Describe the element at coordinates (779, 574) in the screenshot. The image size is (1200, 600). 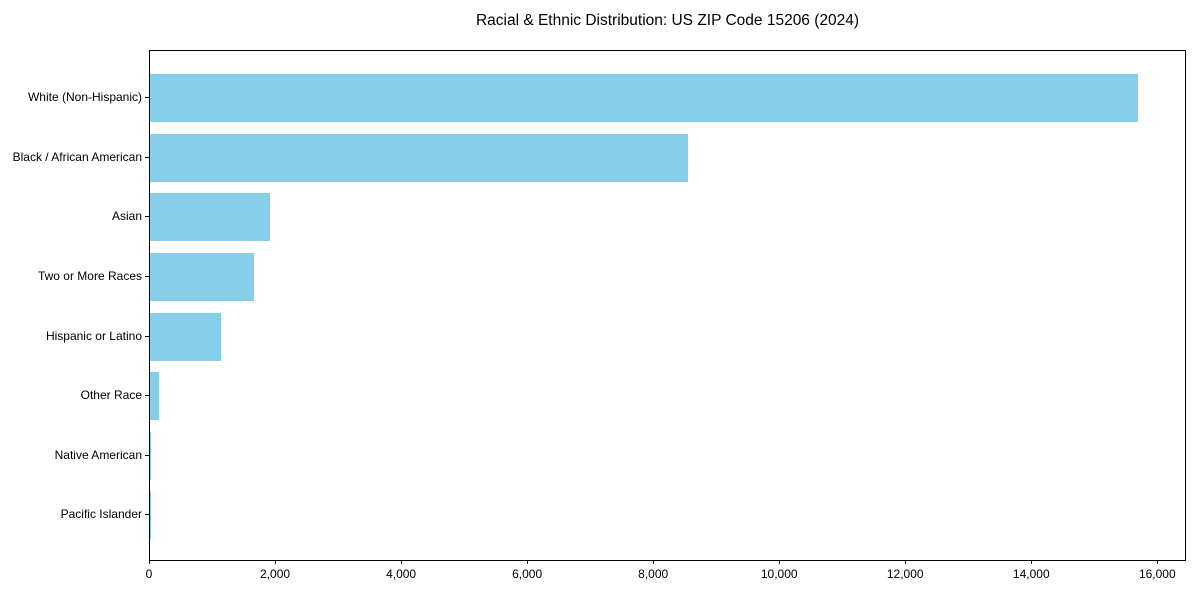
I see `x-tick-label: 10,000` at that location.